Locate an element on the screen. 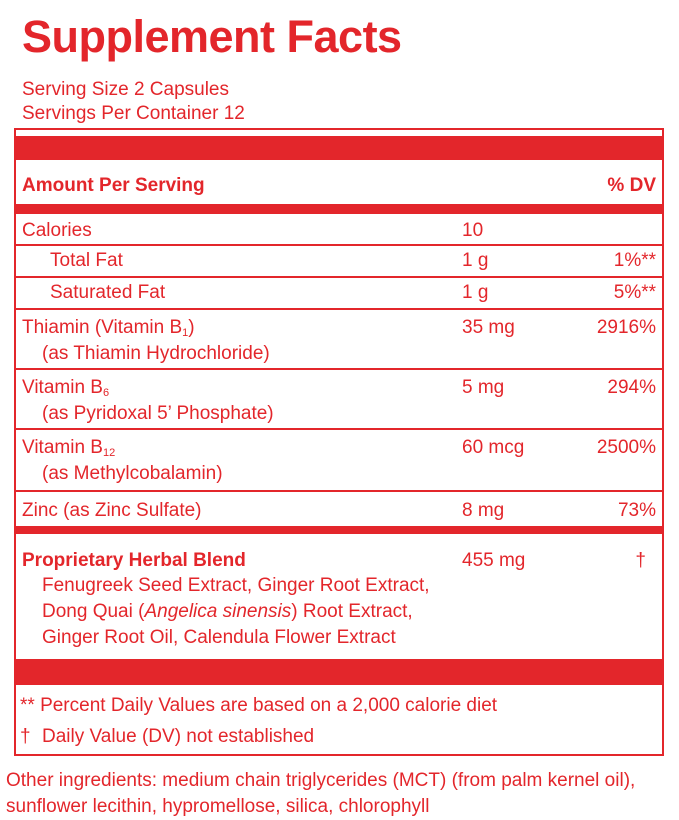  total-fat-name: Total Fat is located at coordinates (86, 260).